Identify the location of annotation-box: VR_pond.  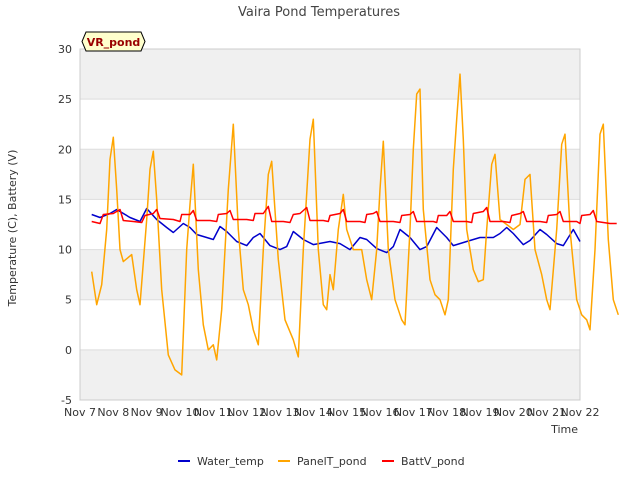
(113, 41).